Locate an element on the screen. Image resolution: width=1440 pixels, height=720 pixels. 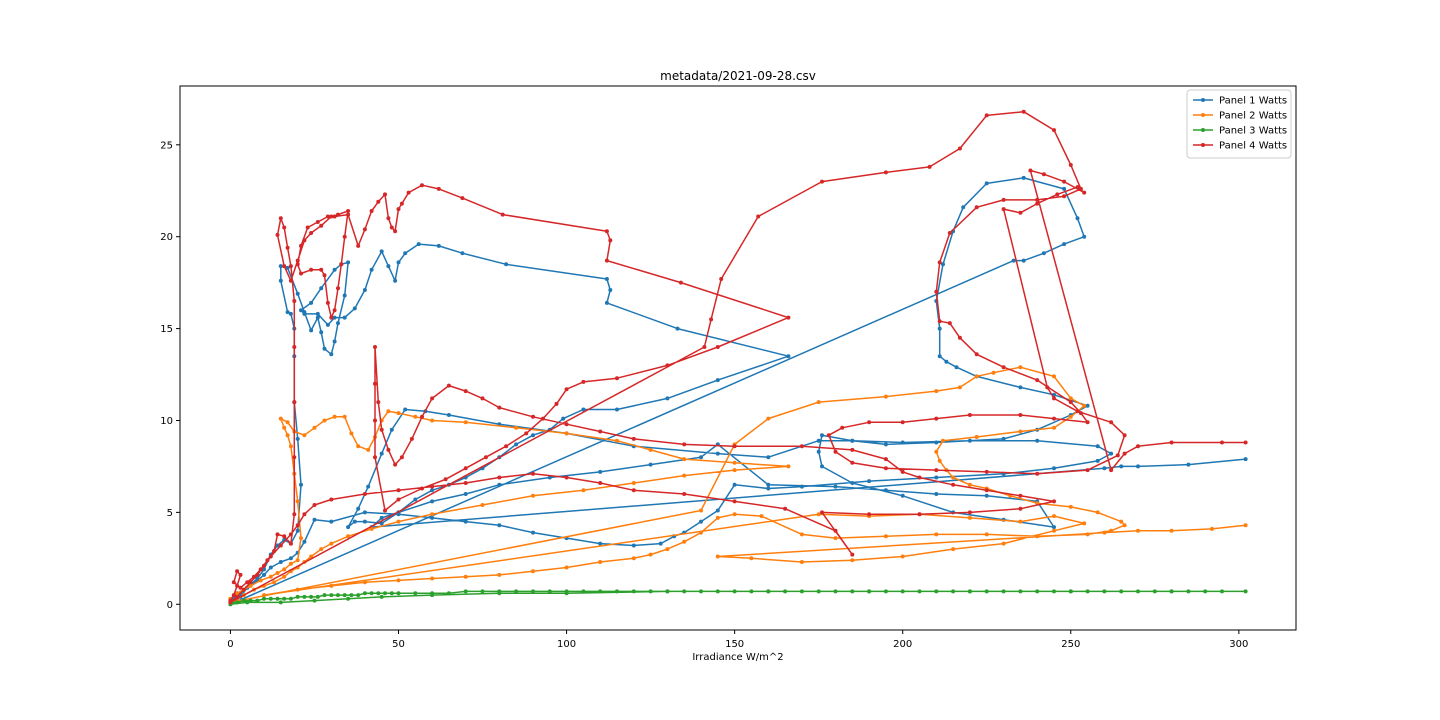
y-axis: 0 5 10 15 20 25 is located at coordinates (170, 375).